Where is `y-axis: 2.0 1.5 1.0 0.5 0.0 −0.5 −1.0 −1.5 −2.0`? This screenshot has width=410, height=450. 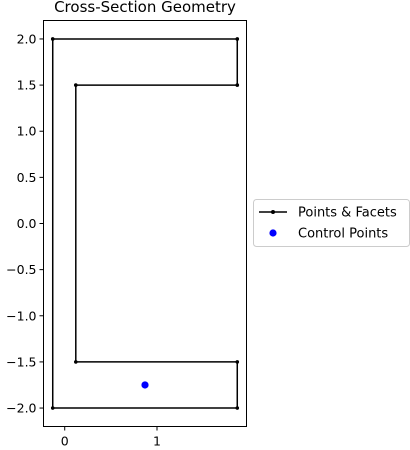
y-axis: 2.0 1.5 1.0 0.5 0.0 −0.5 −1.0 −1.5 −2.0 is located at coordinates (25, 223).